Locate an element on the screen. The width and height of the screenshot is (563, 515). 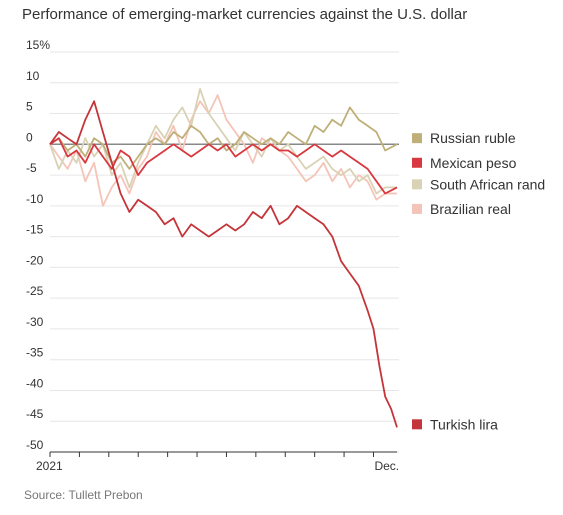
y-tick-label: 10 is located at coordinates (33, 76).